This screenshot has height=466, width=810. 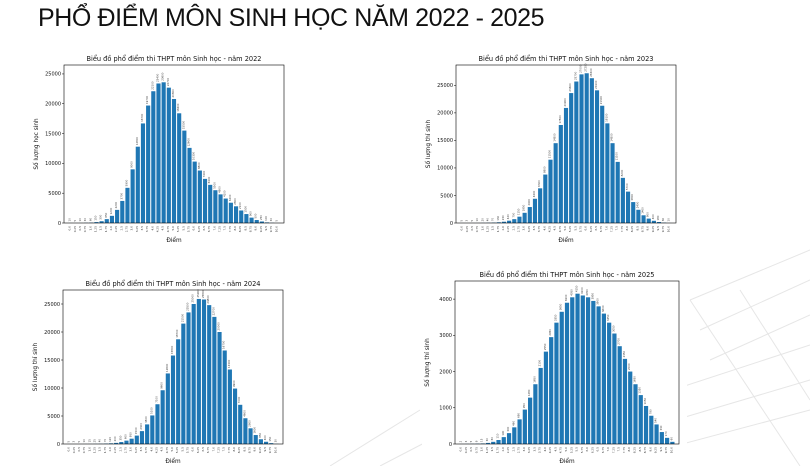 I want to click on data-label: 3050, so click(x=613, y=328).